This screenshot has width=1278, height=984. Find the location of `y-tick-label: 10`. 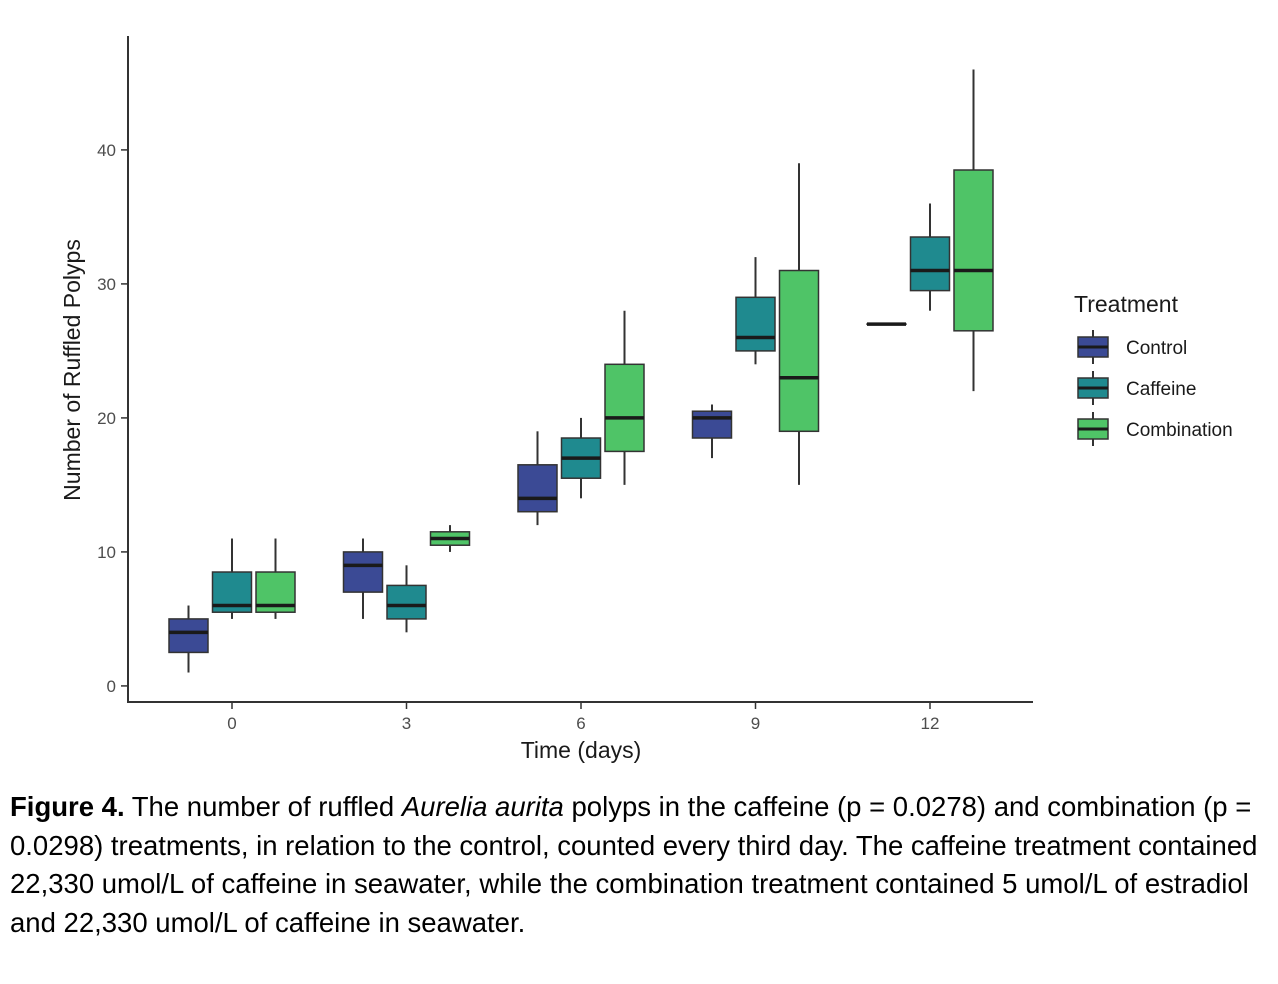

y-tick-label: 10 is located at coordinates (106, 552).